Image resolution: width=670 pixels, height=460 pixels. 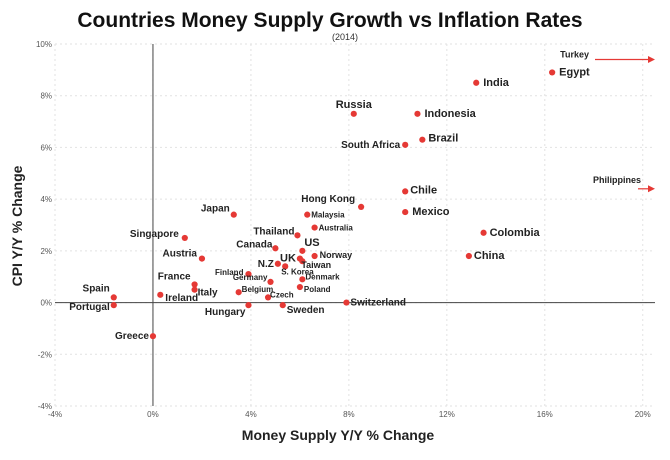 What do you see at coordinates (268, 297) in the screenshot?
I see `point-czech` at bounding box center [268, 297].